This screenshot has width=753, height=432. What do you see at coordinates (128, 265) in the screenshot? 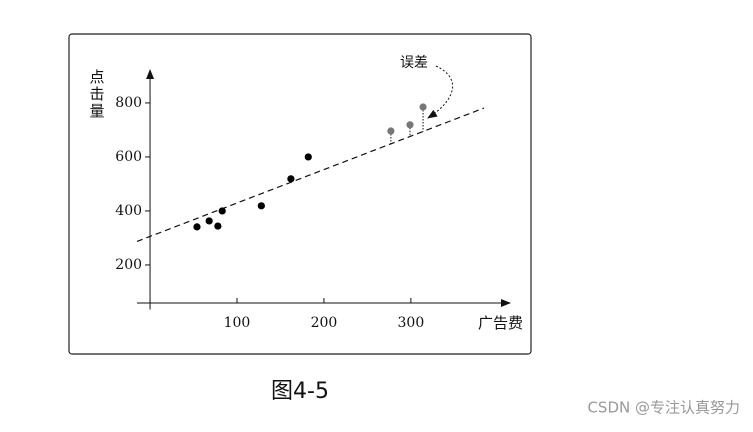
I see `y-tick-label: 200` at bounding box center [128, 265].